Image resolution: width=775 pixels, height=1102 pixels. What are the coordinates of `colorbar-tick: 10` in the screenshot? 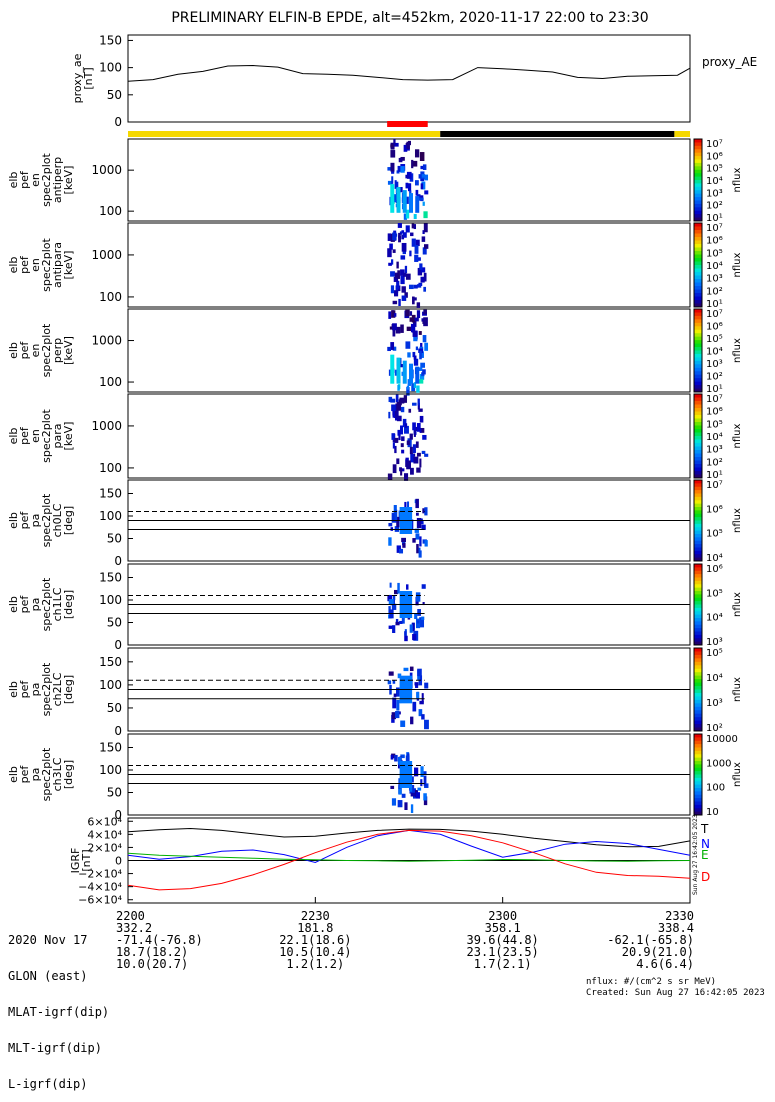 It's located at (712, 812).